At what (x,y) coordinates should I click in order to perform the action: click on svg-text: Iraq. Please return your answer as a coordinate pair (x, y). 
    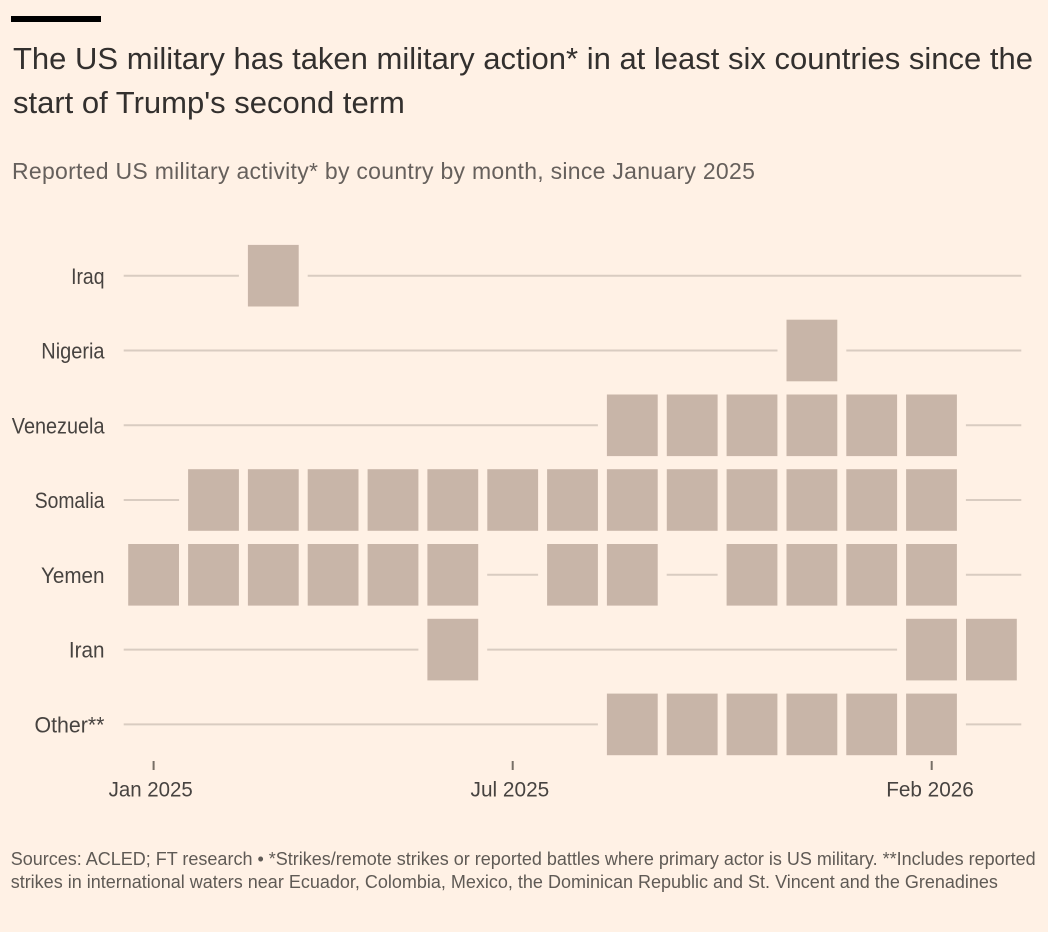
    Looking at the image, I should click on (87, 276).